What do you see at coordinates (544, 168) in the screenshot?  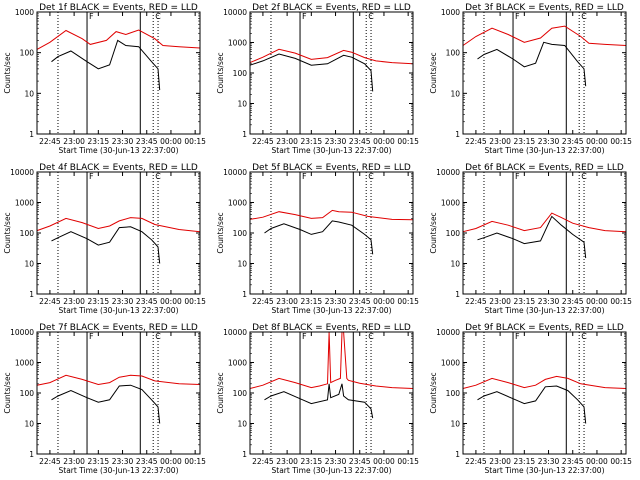 I see `panel-title: Det 6f BLACK = Events, RED = LLD` at bounding box center [544, 168].